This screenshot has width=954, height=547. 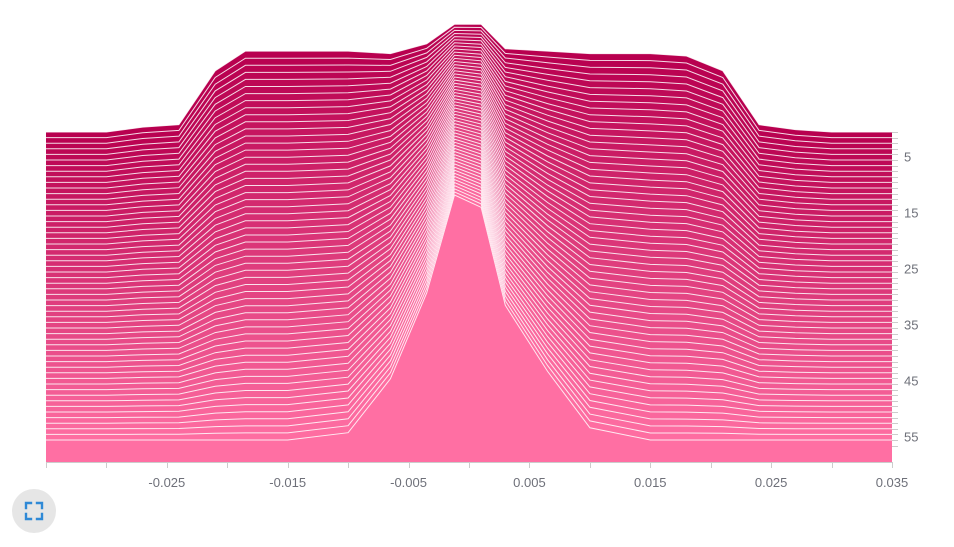 I want to click on x-tick-label-1: -0.025, so click(x=166, y=482).